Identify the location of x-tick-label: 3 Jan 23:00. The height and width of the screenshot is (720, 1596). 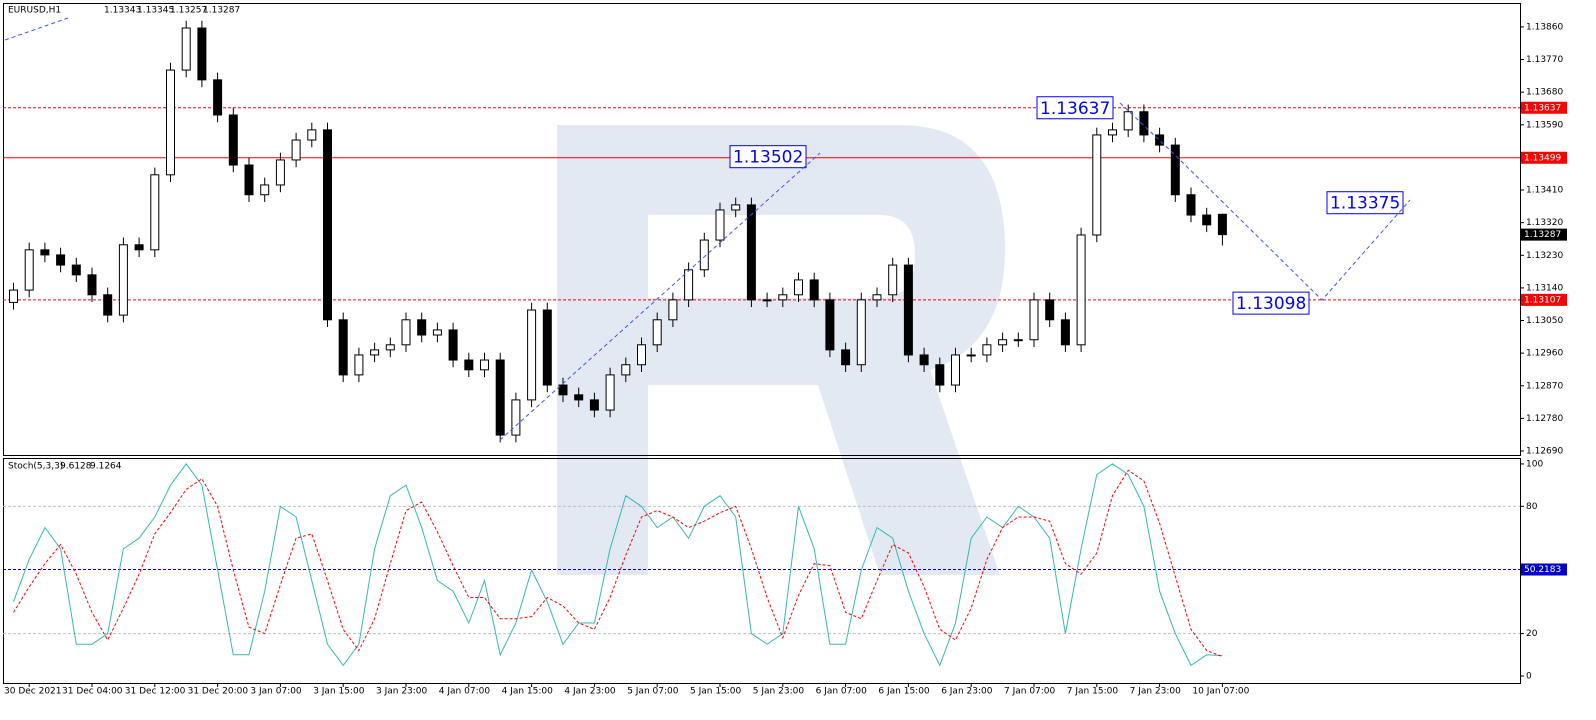
(402, 692).